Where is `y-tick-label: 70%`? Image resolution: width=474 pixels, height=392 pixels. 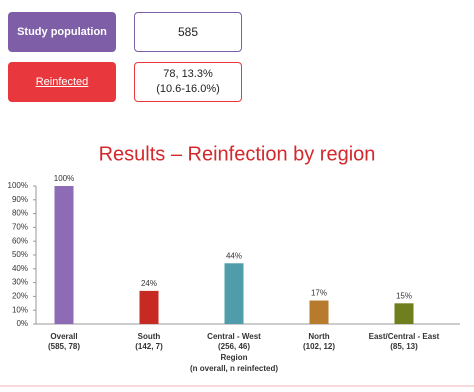 y-tick-label: 70% is located at coordinates (20, 227).